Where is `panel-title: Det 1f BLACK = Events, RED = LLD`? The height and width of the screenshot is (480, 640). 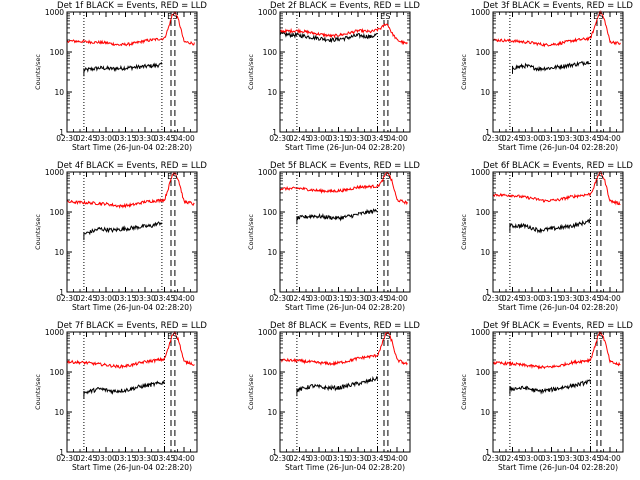 panel-title: Det 1f BLACK = Events, RED = LLD is located at coordinates (132, 6).